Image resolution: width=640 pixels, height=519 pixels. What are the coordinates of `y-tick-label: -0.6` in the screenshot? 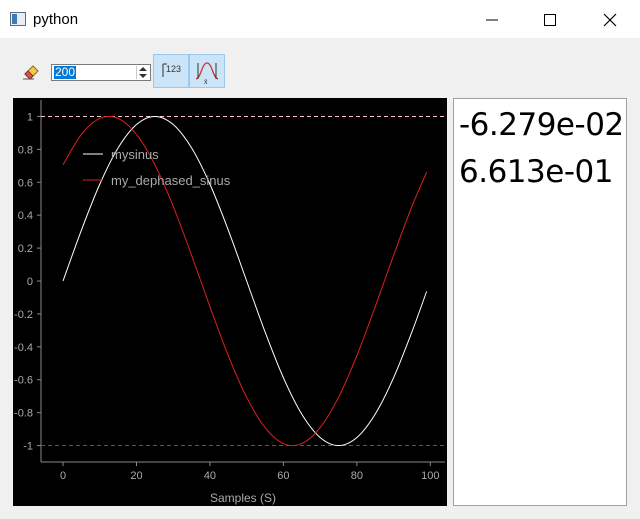 It's located at (23, 381).